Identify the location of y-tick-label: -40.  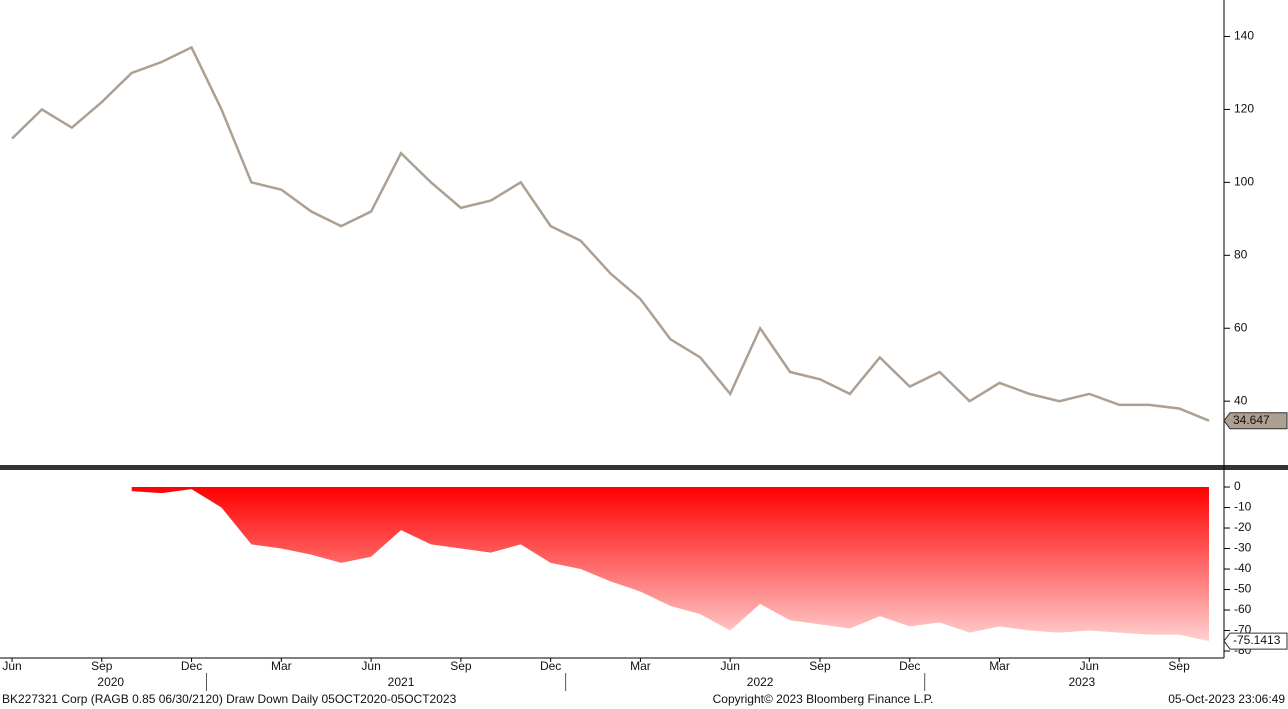
(1243, 568).